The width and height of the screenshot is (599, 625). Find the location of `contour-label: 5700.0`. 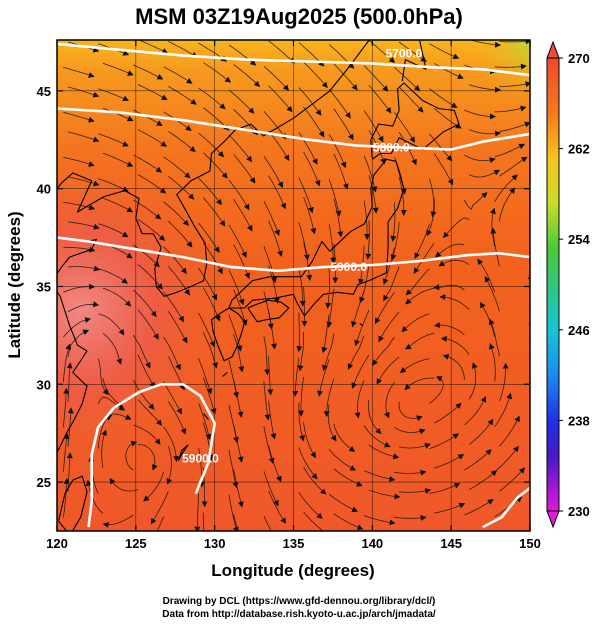

contour-label: 5700.0 is located at coordinates (404, 54).